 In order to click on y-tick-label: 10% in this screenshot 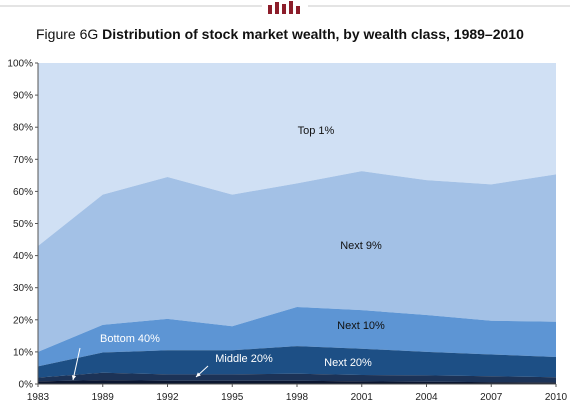, I will do `click(23, 352)`.